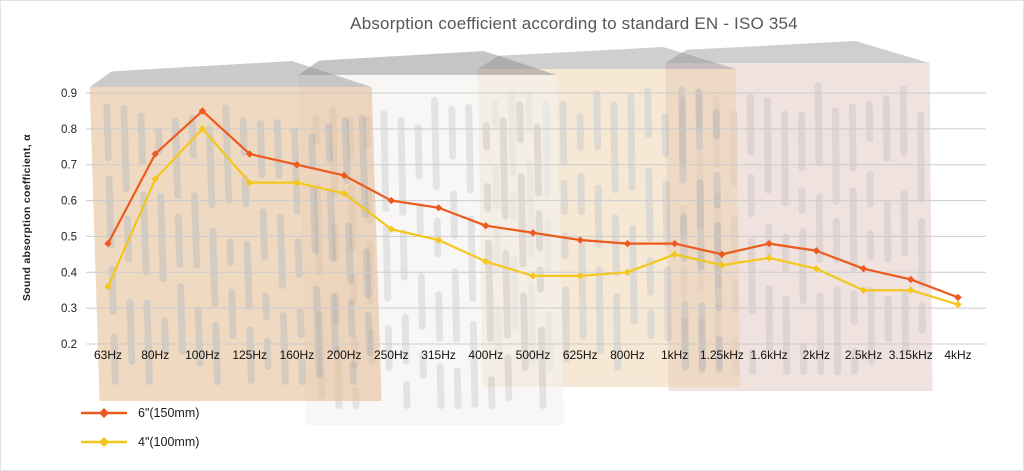 This screenshot has width=1024, height=471. I want to click on y-tick-label: 0.5, so click(69, 237).